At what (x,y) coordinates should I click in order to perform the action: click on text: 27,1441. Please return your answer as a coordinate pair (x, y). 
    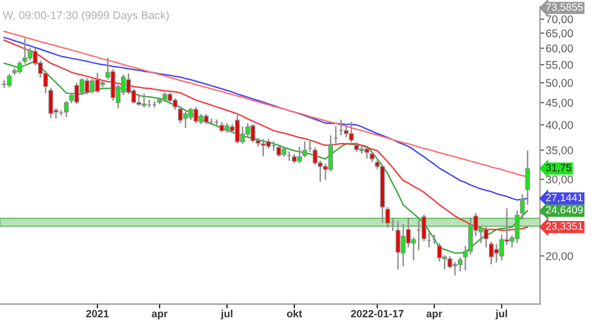
    Looking at the image, I should click on (564, 198).